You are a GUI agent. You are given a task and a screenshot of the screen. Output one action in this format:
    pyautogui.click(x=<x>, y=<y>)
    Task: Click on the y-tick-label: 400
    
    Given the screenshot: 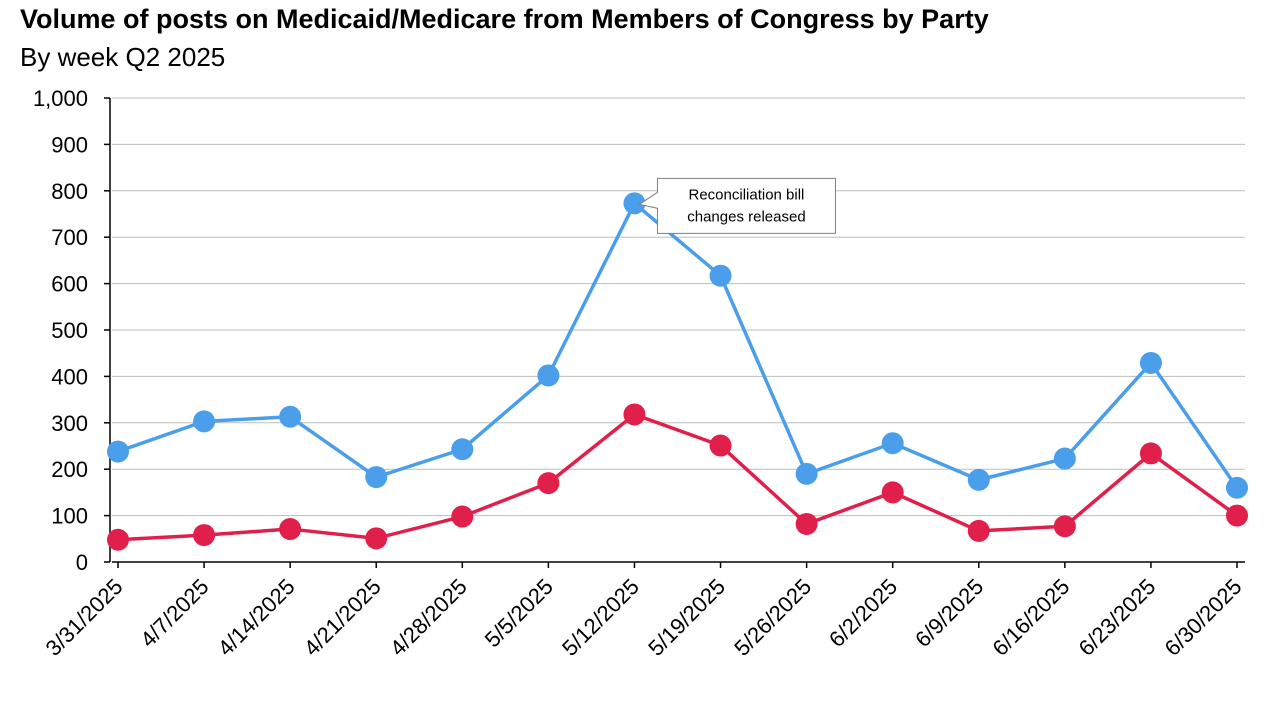 What is the action you would take?
    pyautogui.click(x=69, y=376)
    